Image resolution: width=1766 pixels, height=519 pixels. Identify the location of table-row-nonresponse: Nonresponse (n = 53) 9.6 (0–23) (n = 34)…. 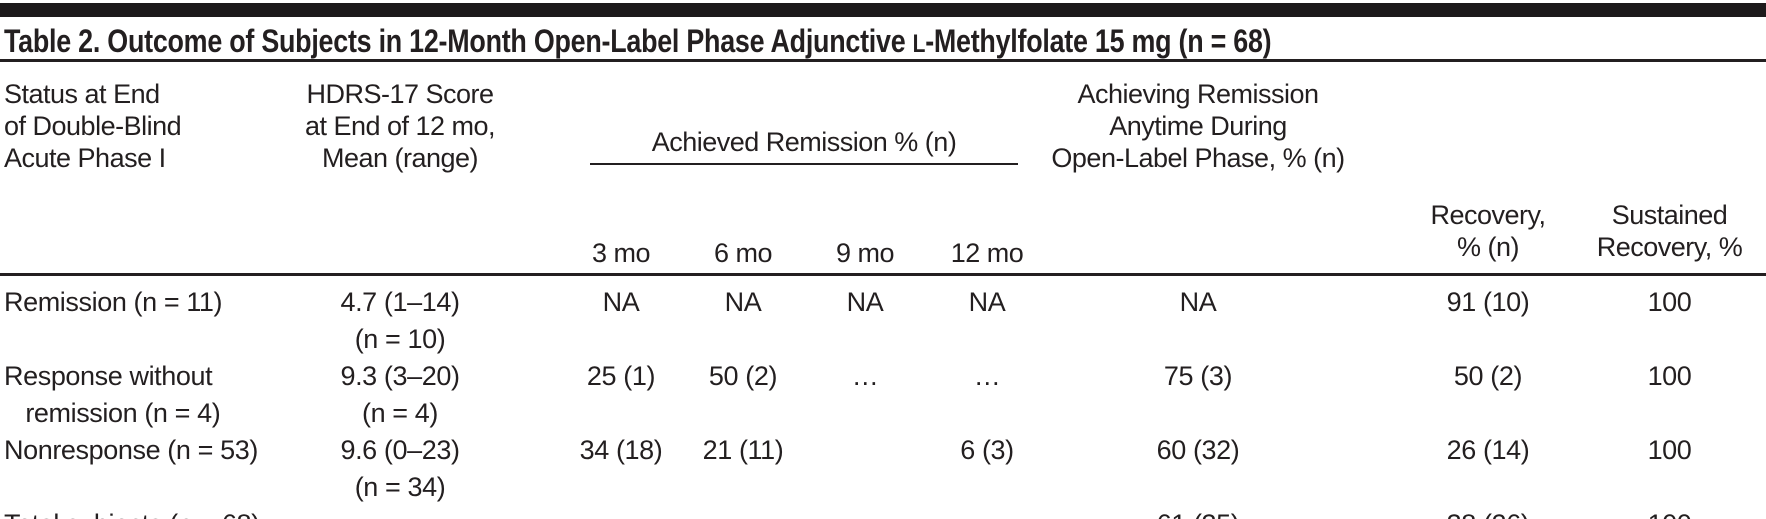
(883, 469).